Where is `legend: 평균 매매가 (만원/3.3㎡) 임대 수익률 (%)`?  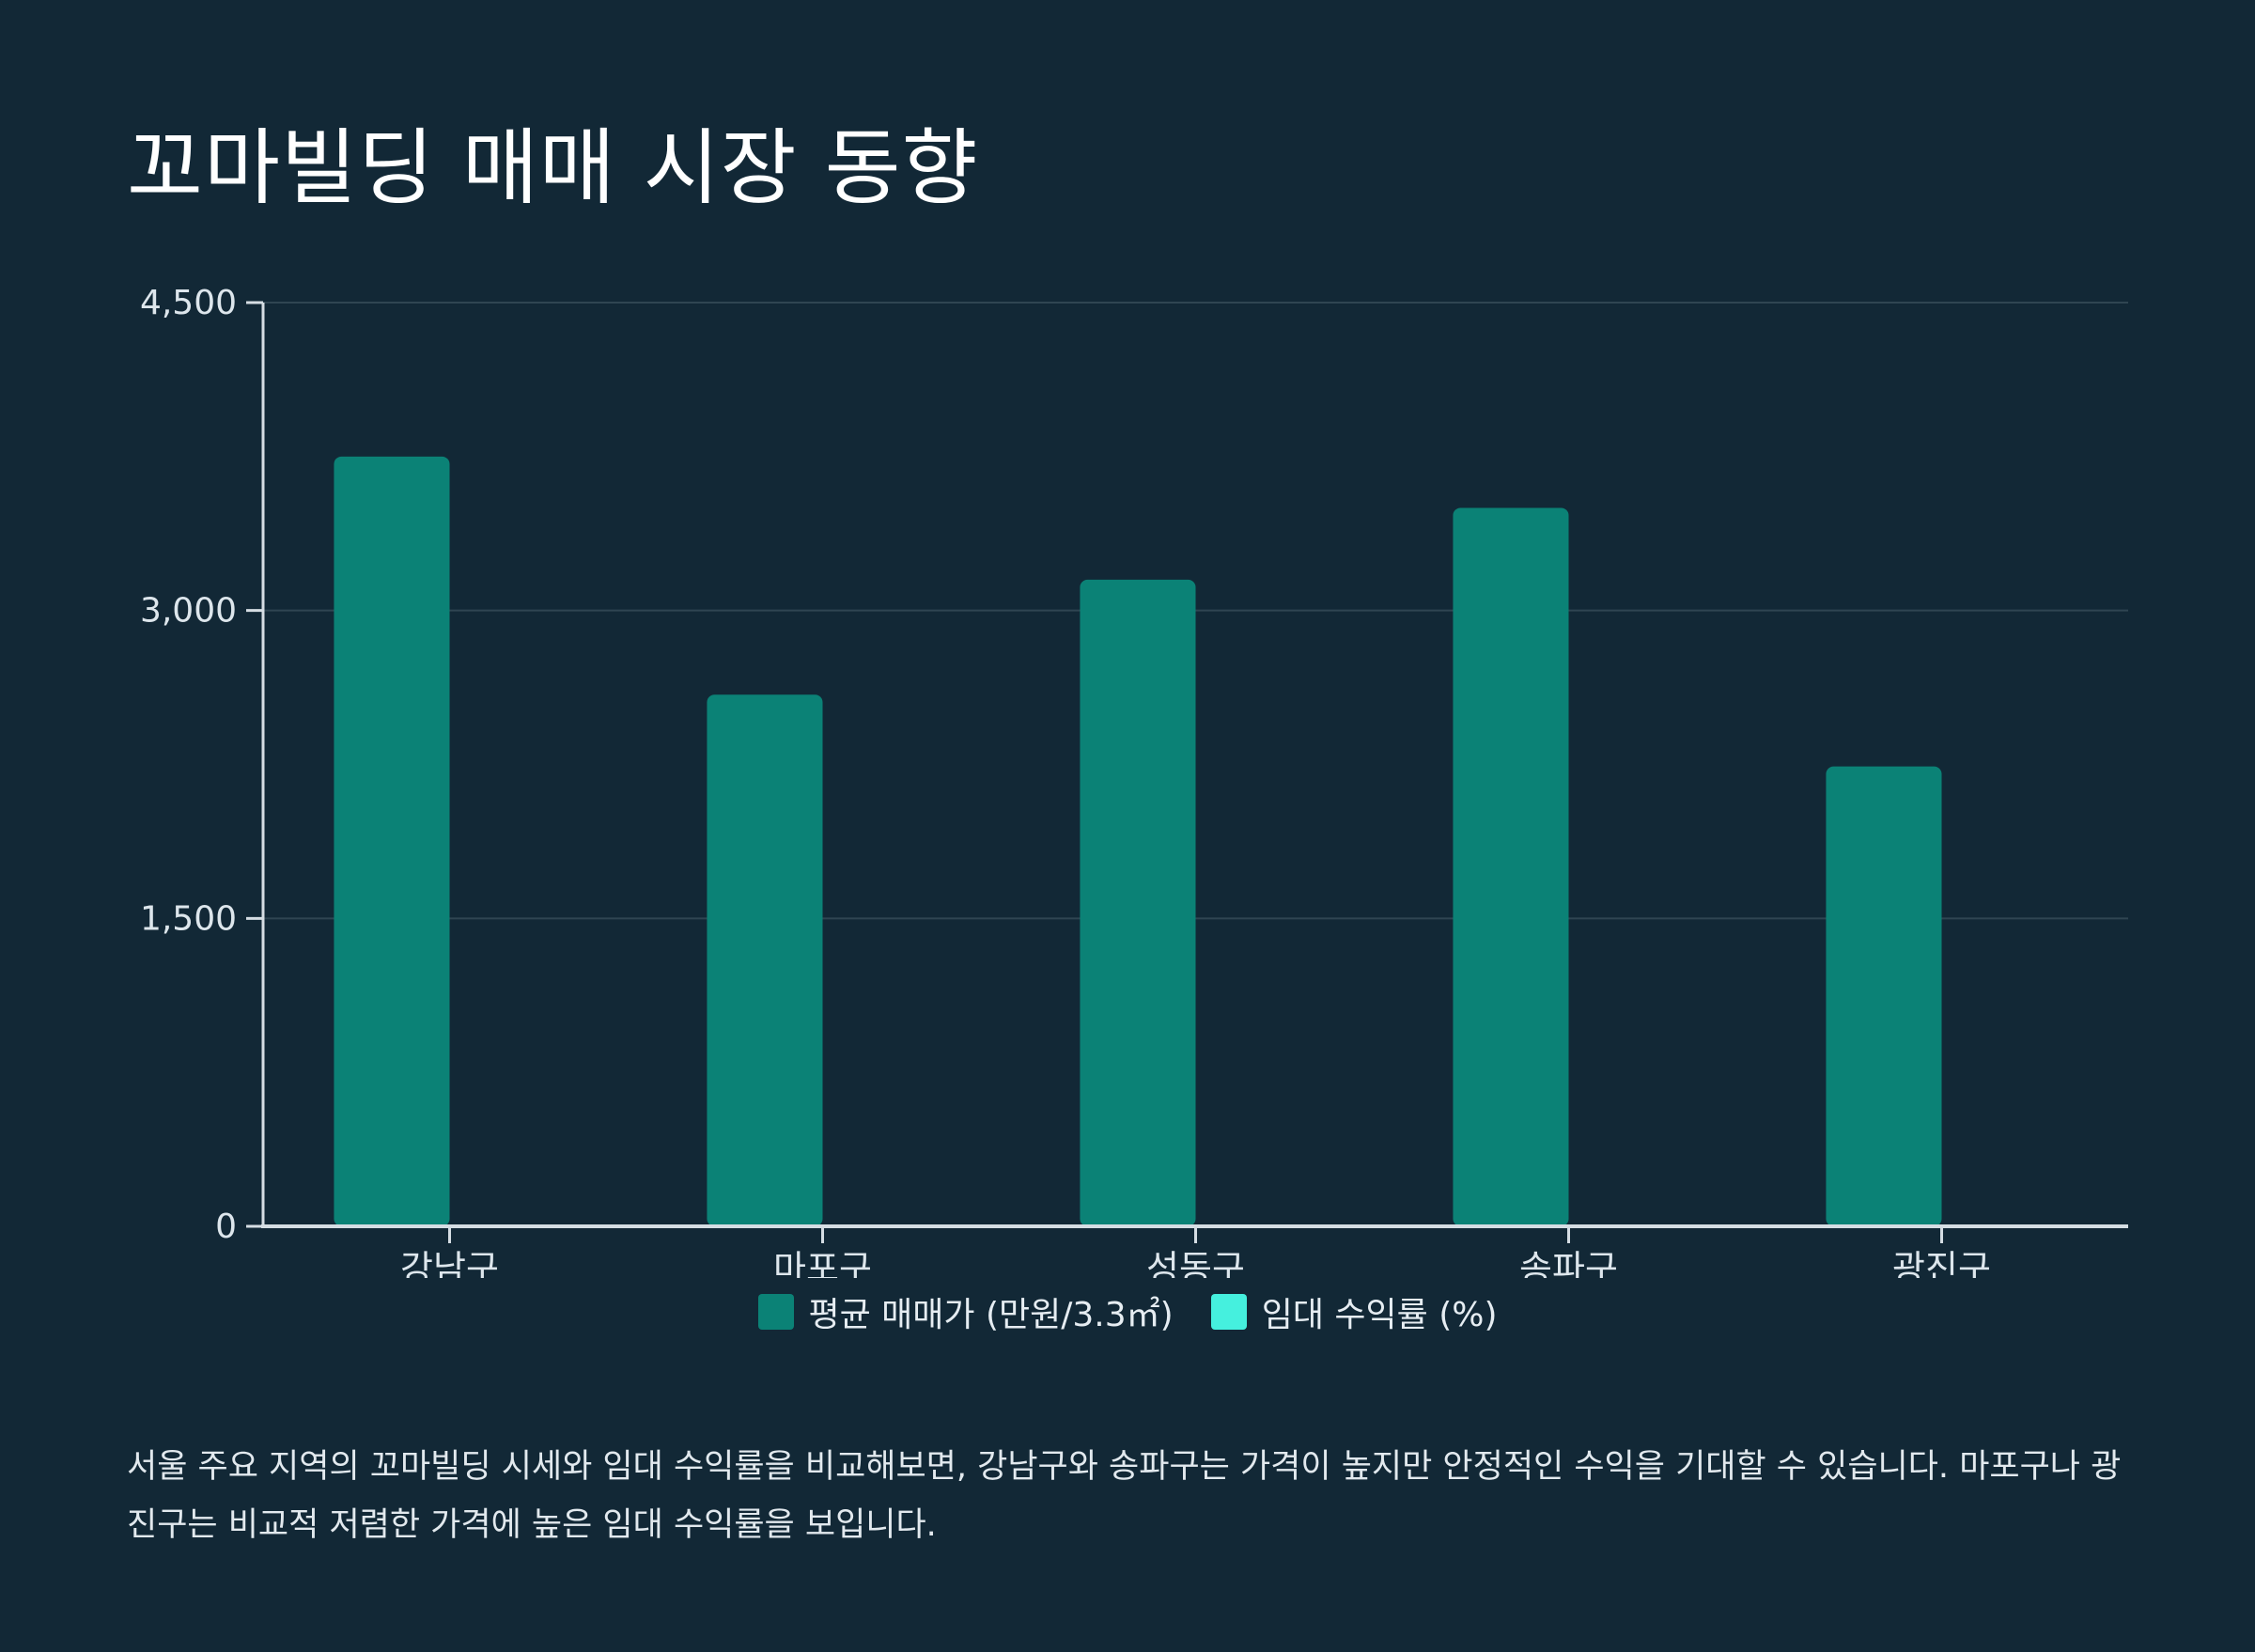
legend: 평균 매매가 (만원/3.3㎡) 임대 수익률 (%) is located at coordinates (1127, 1311).